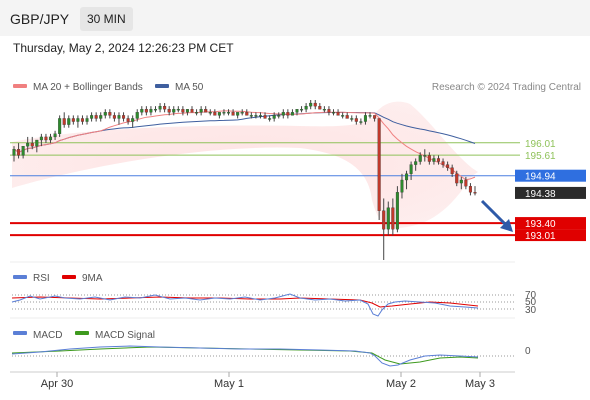  I want to click on level-badge-193.01, so click(550, 235).